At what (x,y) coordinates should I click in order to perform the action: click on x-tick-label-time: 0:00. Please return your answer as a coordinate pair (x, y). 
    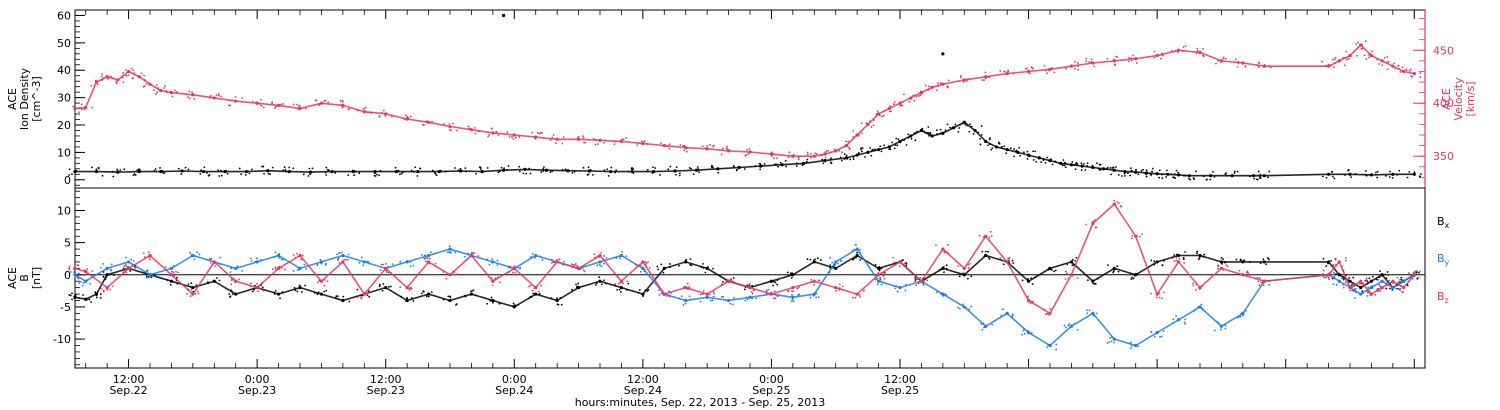
    Looking at the image, I should click on (514, 379).